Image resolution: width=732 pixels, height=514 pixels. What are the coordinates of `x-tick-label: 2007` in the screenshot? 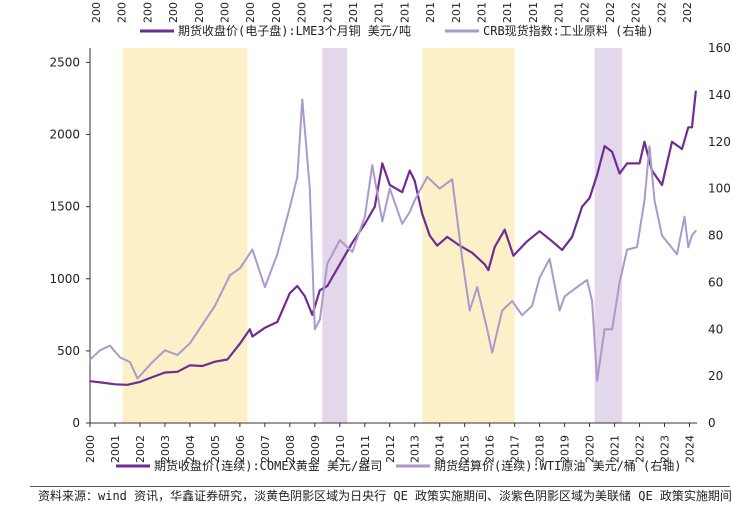 It's located at (265, 449).